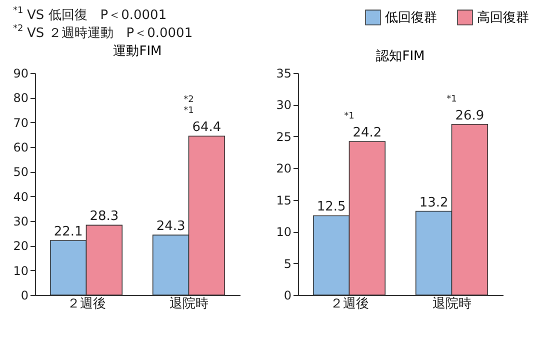  What do you see at coordinates (284, 200) in the screenshot?
I see `y-tick-label: 15` at bounding box center [284, 200].